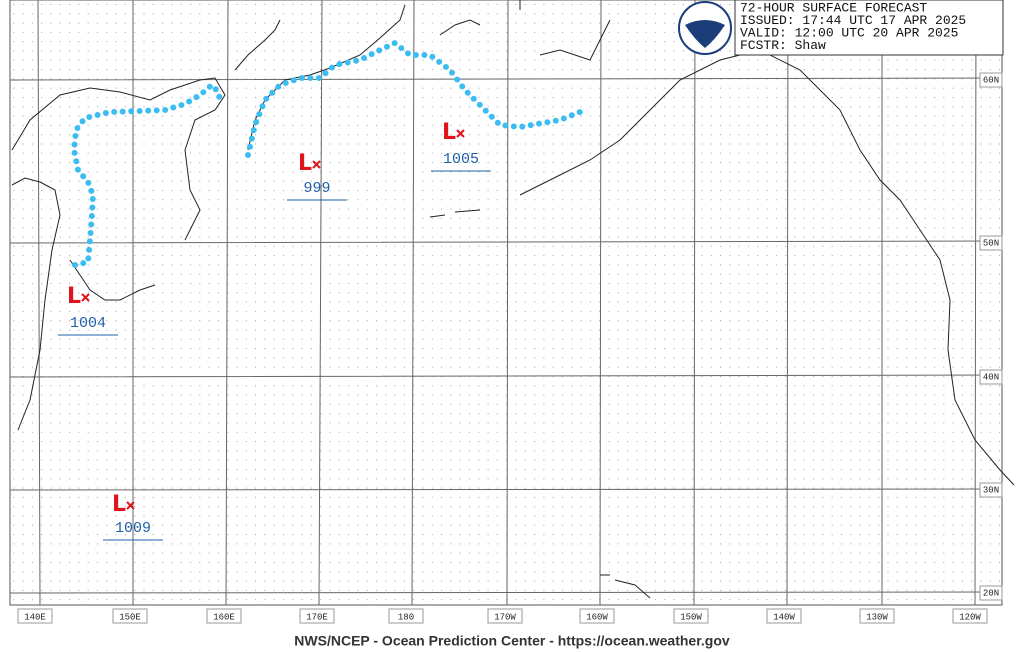 The image size is (1024, 652). I want to click on latitude-label: 60N, so click(991, 80).